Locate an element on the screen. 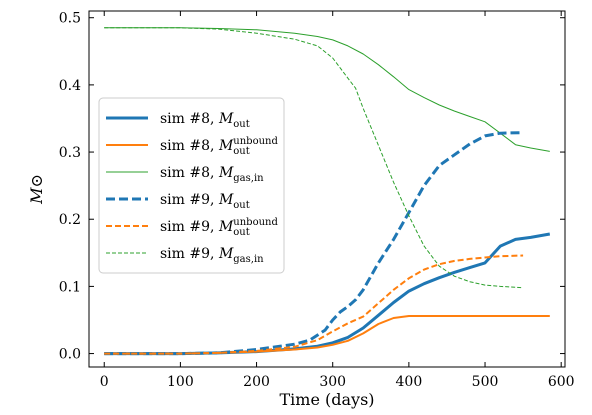 Image resolution: width=592 pixels, height=415 pixels. y-axis-label: M⊙ is located at coordinates (36, 189).